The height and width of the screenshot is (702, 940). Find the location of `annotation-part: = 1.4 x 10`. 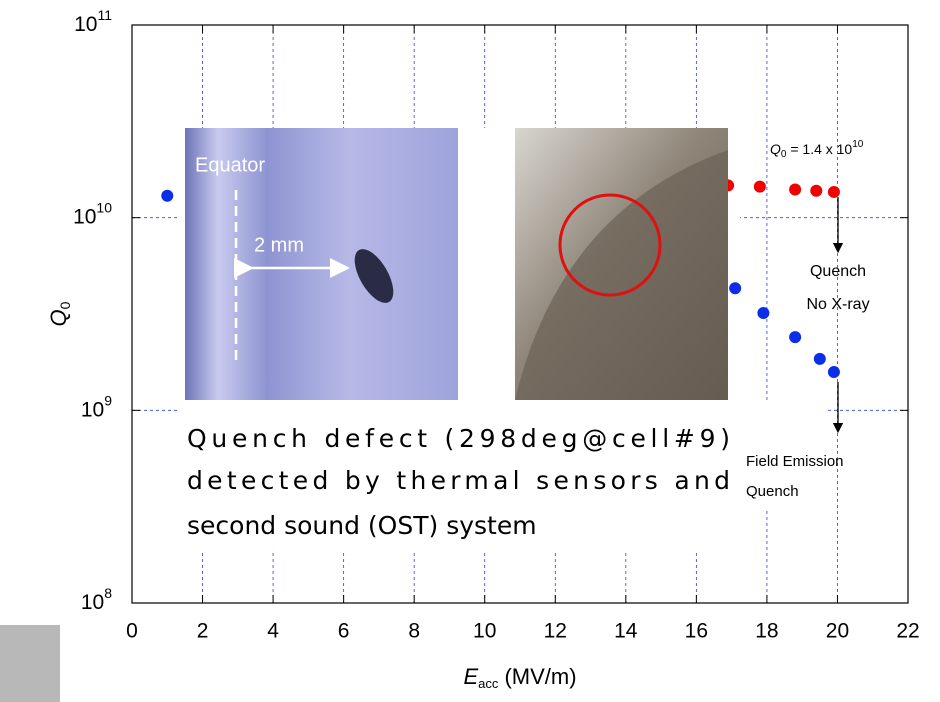

annotation-part: = 1.4 x 10 is located at coordinates (819, 149).